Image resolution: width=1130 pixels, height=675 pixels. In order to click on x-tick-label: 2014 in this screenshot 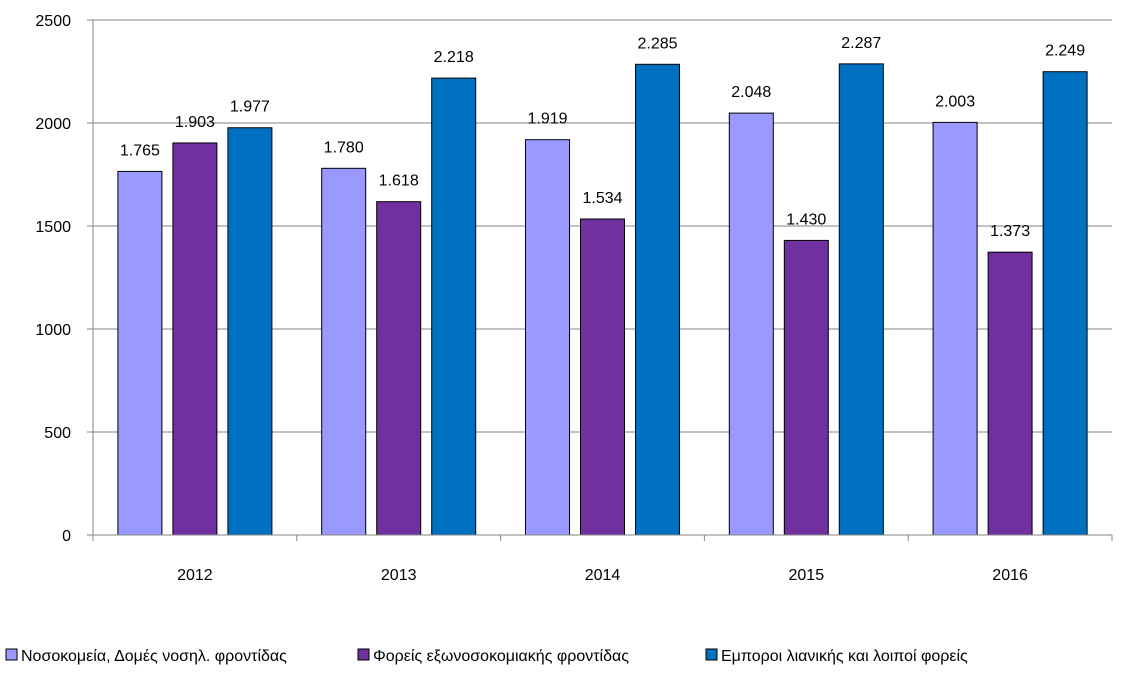, I will do `click(603, 575)`.